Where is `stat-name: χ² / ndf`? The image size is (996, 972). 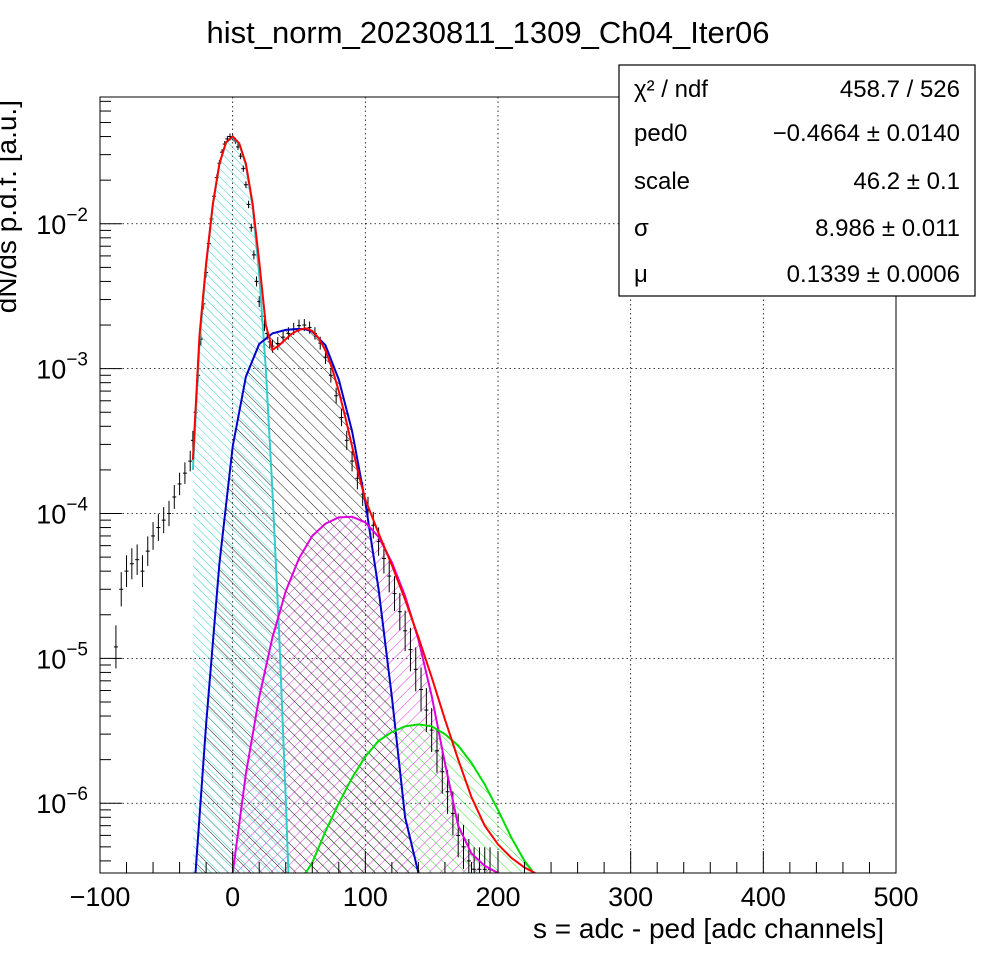
stat-name: χ² / ndf is located at coordinates (671, 89).